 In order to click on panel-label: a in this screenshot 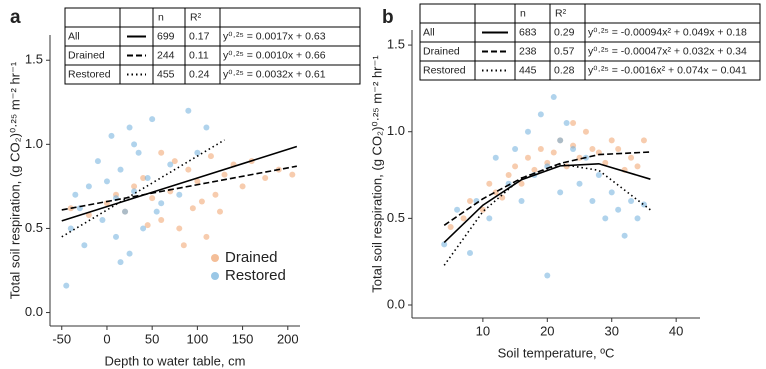, I will do `click(15, 17)`.